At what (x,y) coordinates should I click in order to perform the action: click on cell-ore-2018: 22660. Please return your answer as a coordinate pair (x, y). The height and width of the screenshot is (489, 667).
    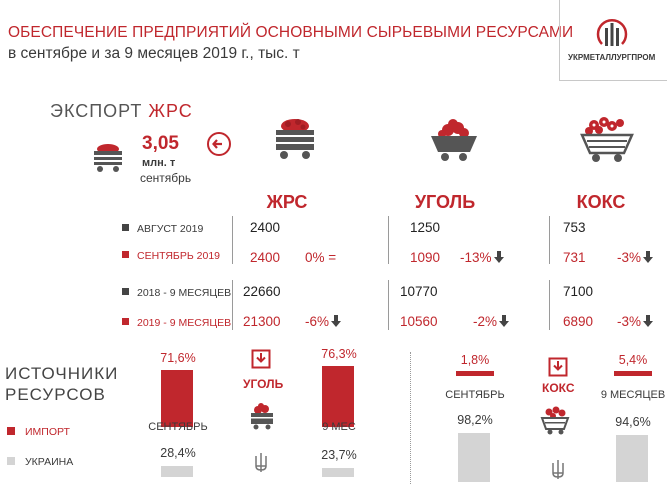
    Looking at the image, I should click on (262, 291).